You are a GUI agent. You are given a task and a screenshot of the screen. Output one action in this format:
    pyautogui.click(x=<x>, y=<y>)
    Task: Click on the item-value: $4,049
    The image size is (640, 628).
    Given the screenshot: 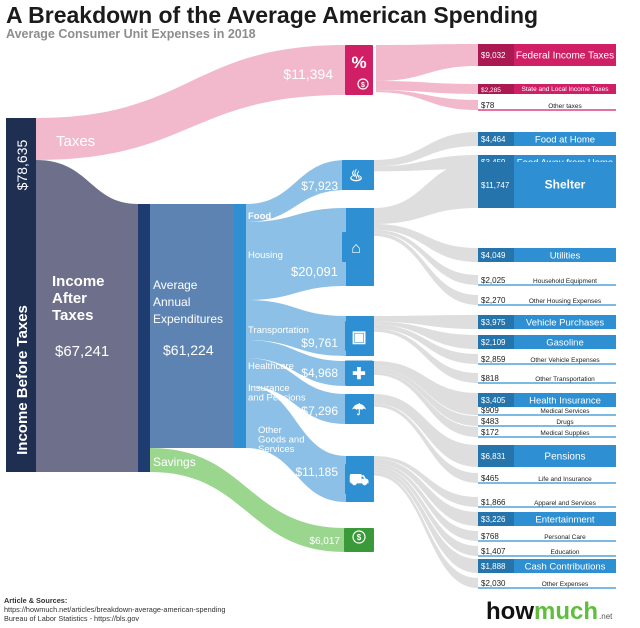 What is the action you would take?
    pyautogui.click(x=493, y=255)
    